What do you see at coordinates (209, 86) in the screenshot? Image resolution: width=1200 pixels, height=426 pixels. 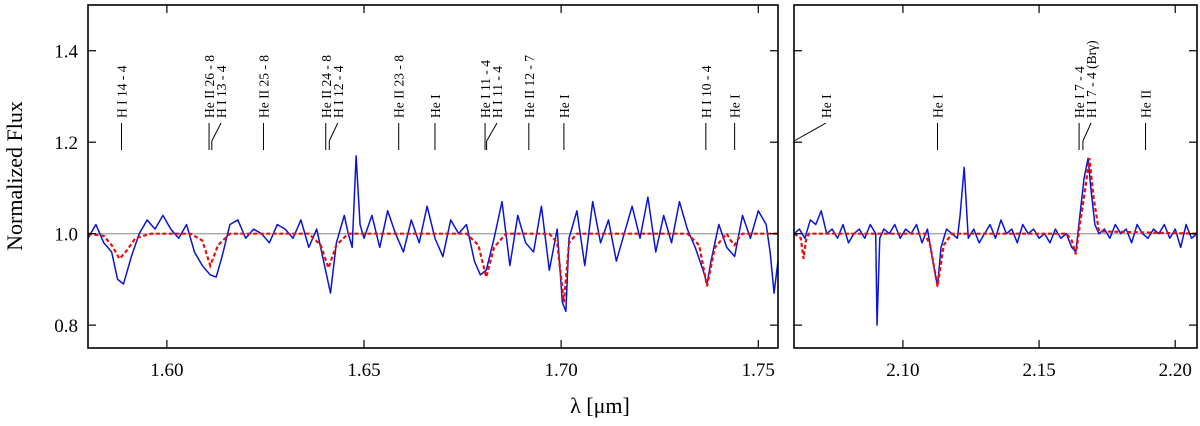 I see `spectral-line-label: He II 26 - 8` at bounding box center [209, 86].